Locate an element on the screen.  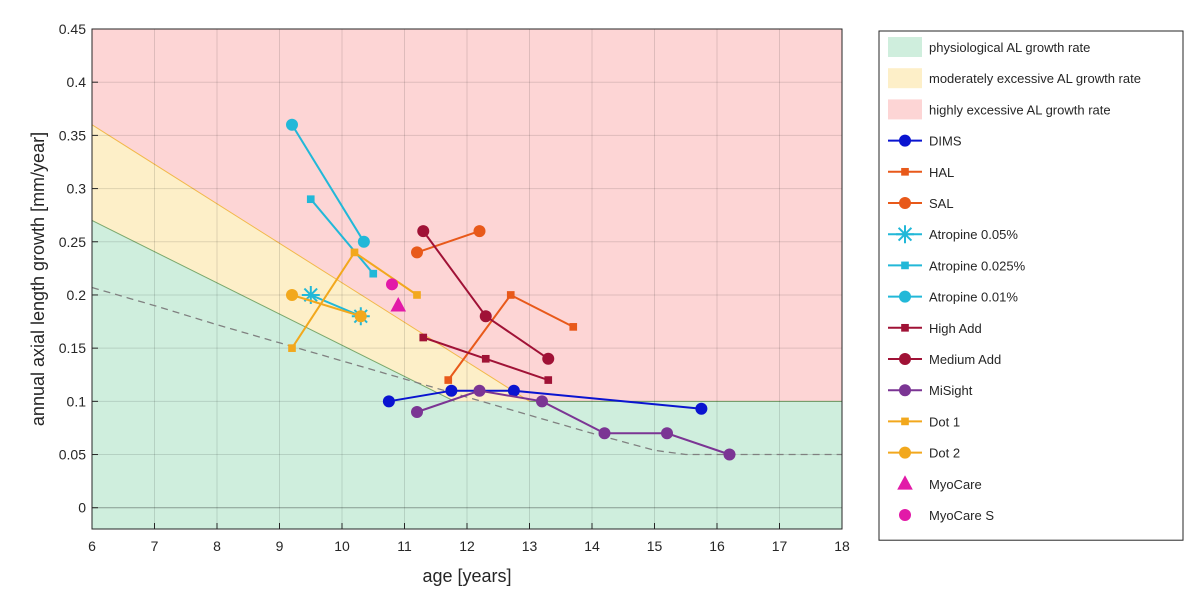
legend-label: Atropine 0.05% is located at coordinates (973, 234).